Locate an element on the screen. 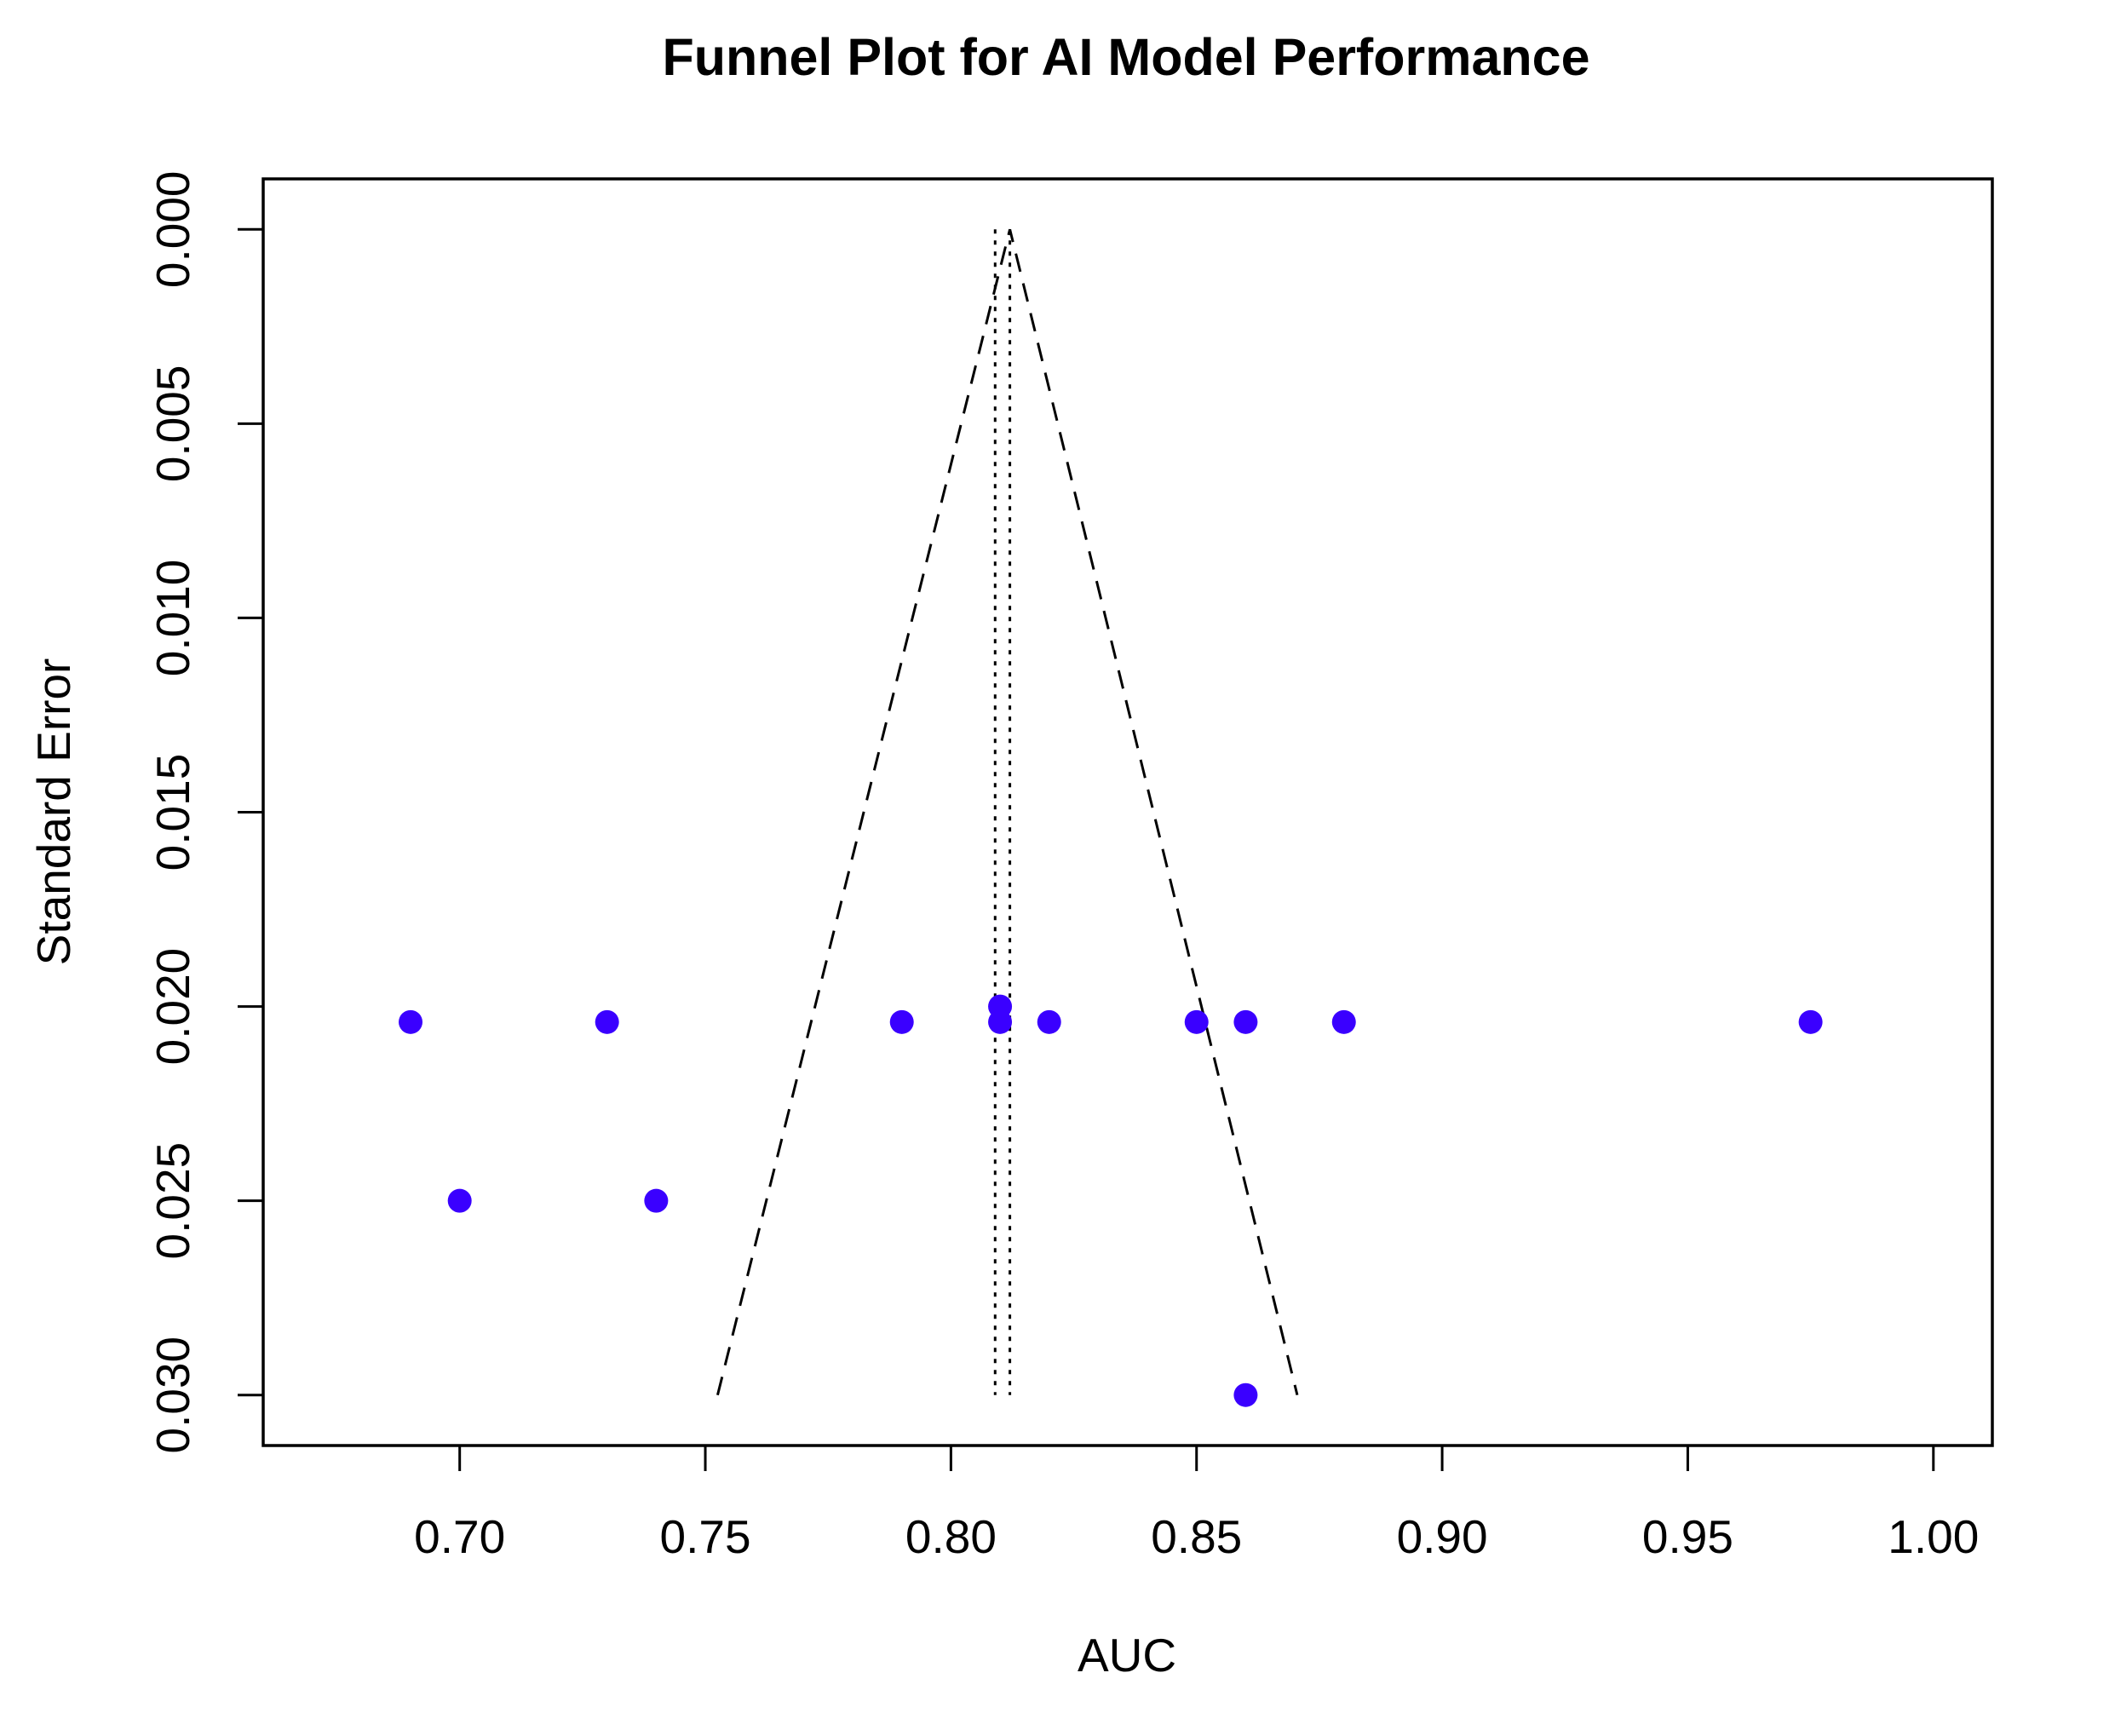 This screenshot has height=1736, width=2115. x-tick-label: 0.90 is located at coordinates (1442, 1536).